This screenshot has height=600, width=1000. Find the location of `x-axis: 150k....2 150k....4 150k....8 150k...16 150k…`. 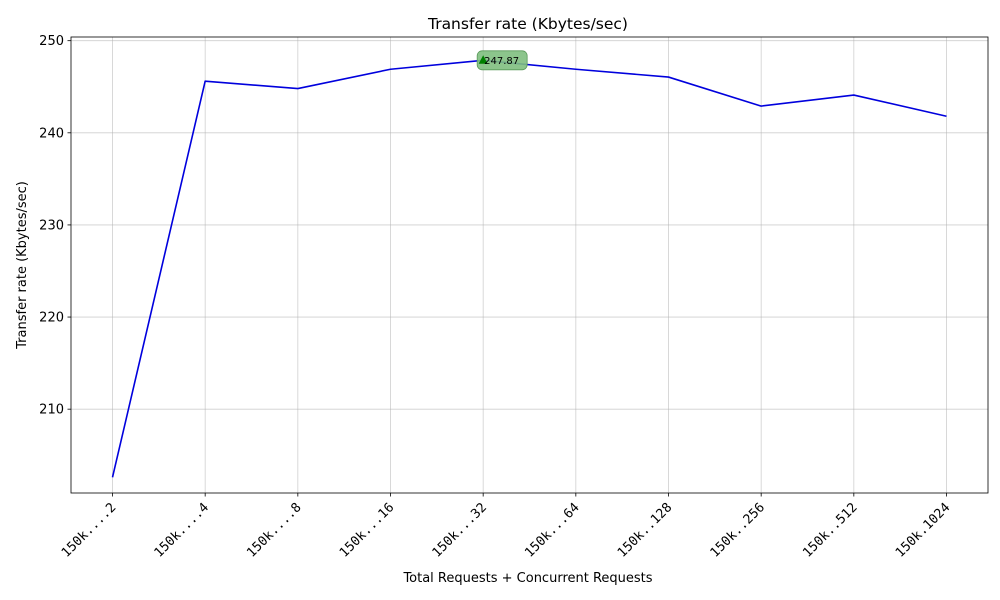

x-axis: 150k....2 150k....4 150k....8 150k...16 150k… is located at coordinates (506, 527).